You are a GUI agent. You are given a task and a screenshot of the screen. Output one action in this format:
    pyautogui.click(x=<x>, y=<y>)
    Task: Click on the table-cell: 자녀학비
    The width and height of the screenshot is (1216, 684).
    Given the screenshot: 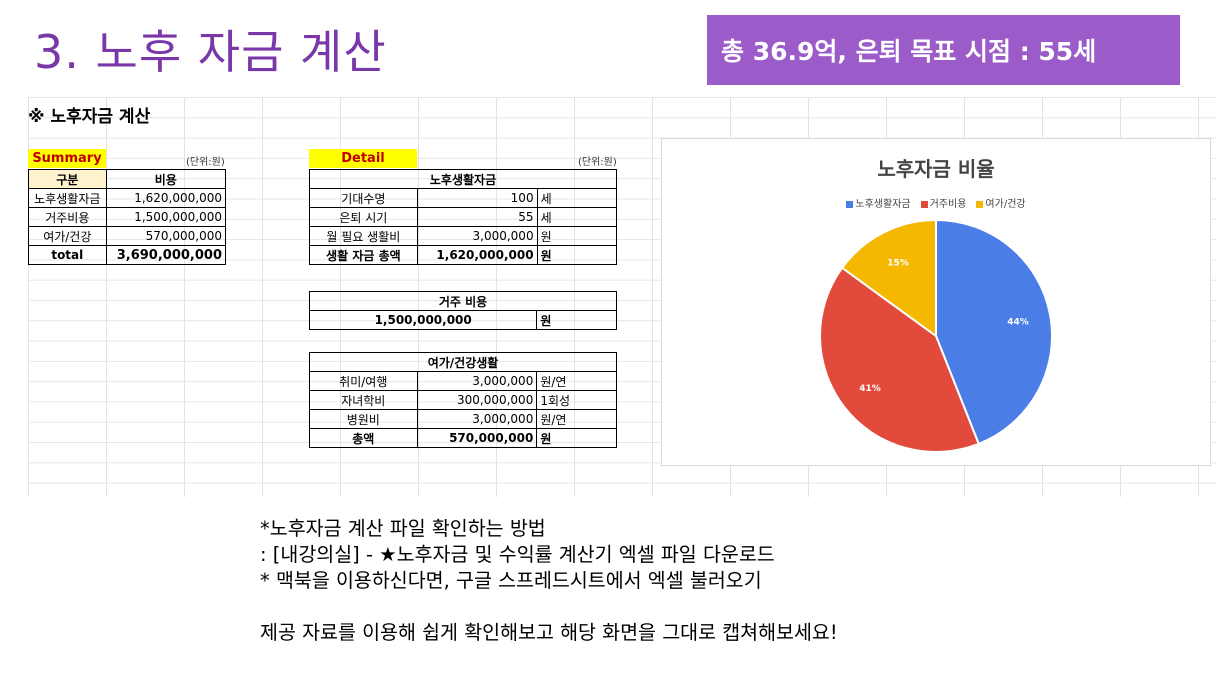 What is the action you would take?
    pyautogui.click(x=363, y=400)
    